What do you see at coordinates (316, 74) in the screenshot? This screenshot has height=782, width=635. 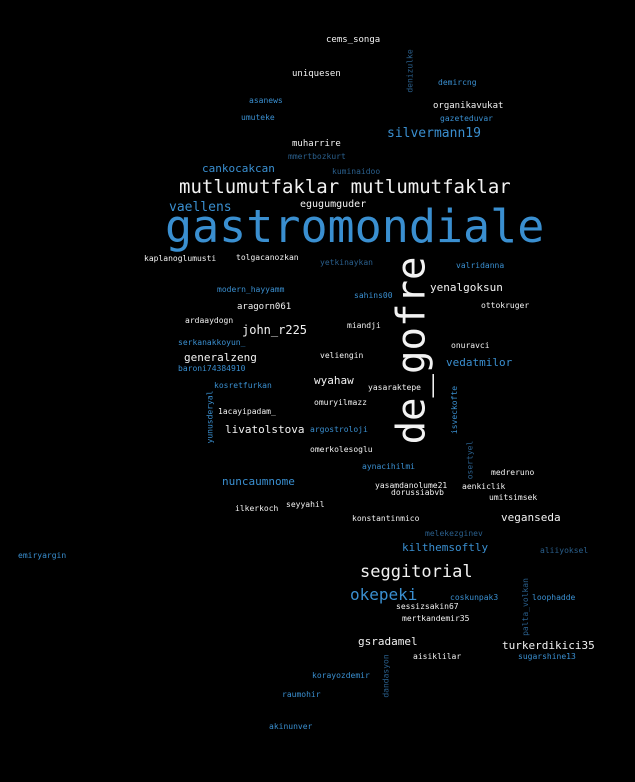 I see `word-uniquesen: uniquesen` at bounding box center [316, 74].